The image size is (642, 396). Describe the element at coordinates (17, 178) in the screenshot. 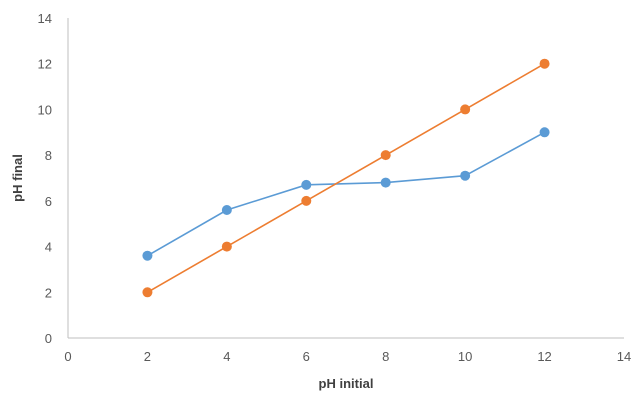

I see `y-axis-label: pH final` at that location.